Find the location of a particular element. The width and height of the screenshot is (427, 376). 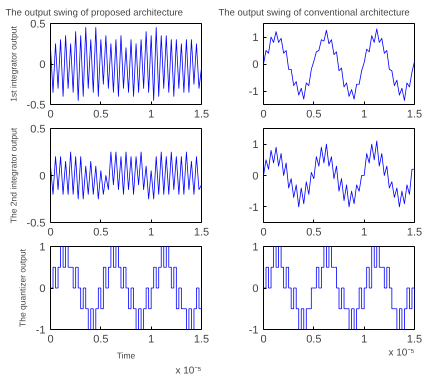

y-axis-title: The 2nd integrator output is located at coordinates (13, 175).